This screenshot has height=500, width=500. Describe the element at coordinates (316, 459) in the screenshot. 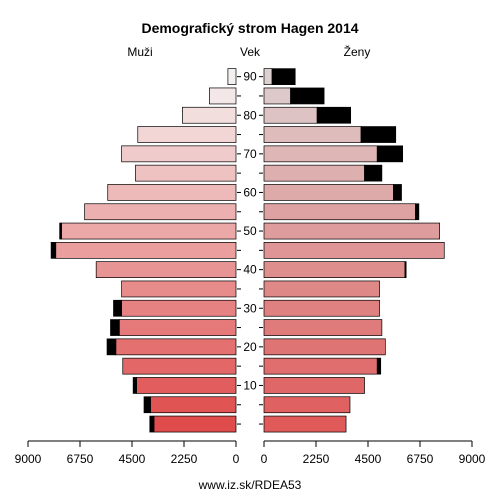

I see `female-x-tick-label: 2250` at that location.